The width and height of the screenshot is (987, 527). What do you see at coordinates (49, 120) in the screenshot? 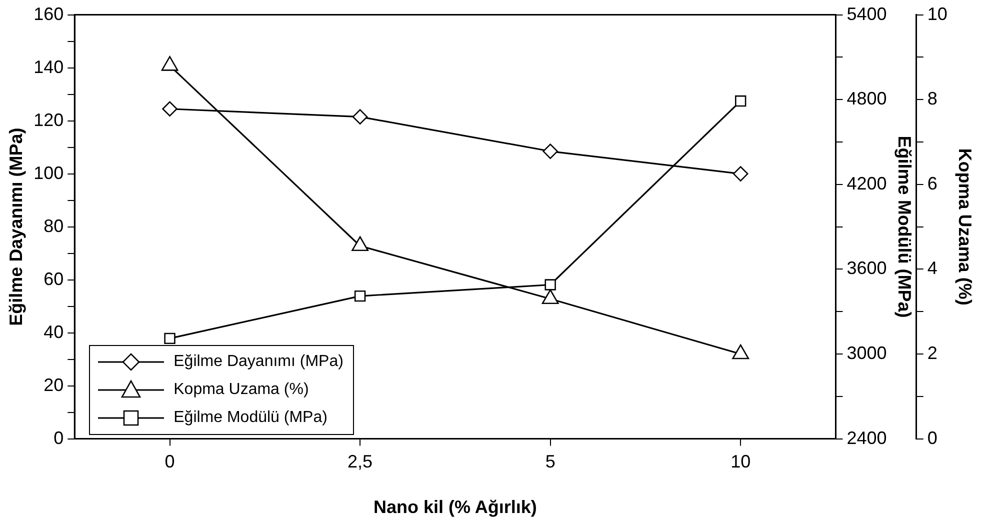
I see `y-tick-label: 120` at bounding box center [49, 120].